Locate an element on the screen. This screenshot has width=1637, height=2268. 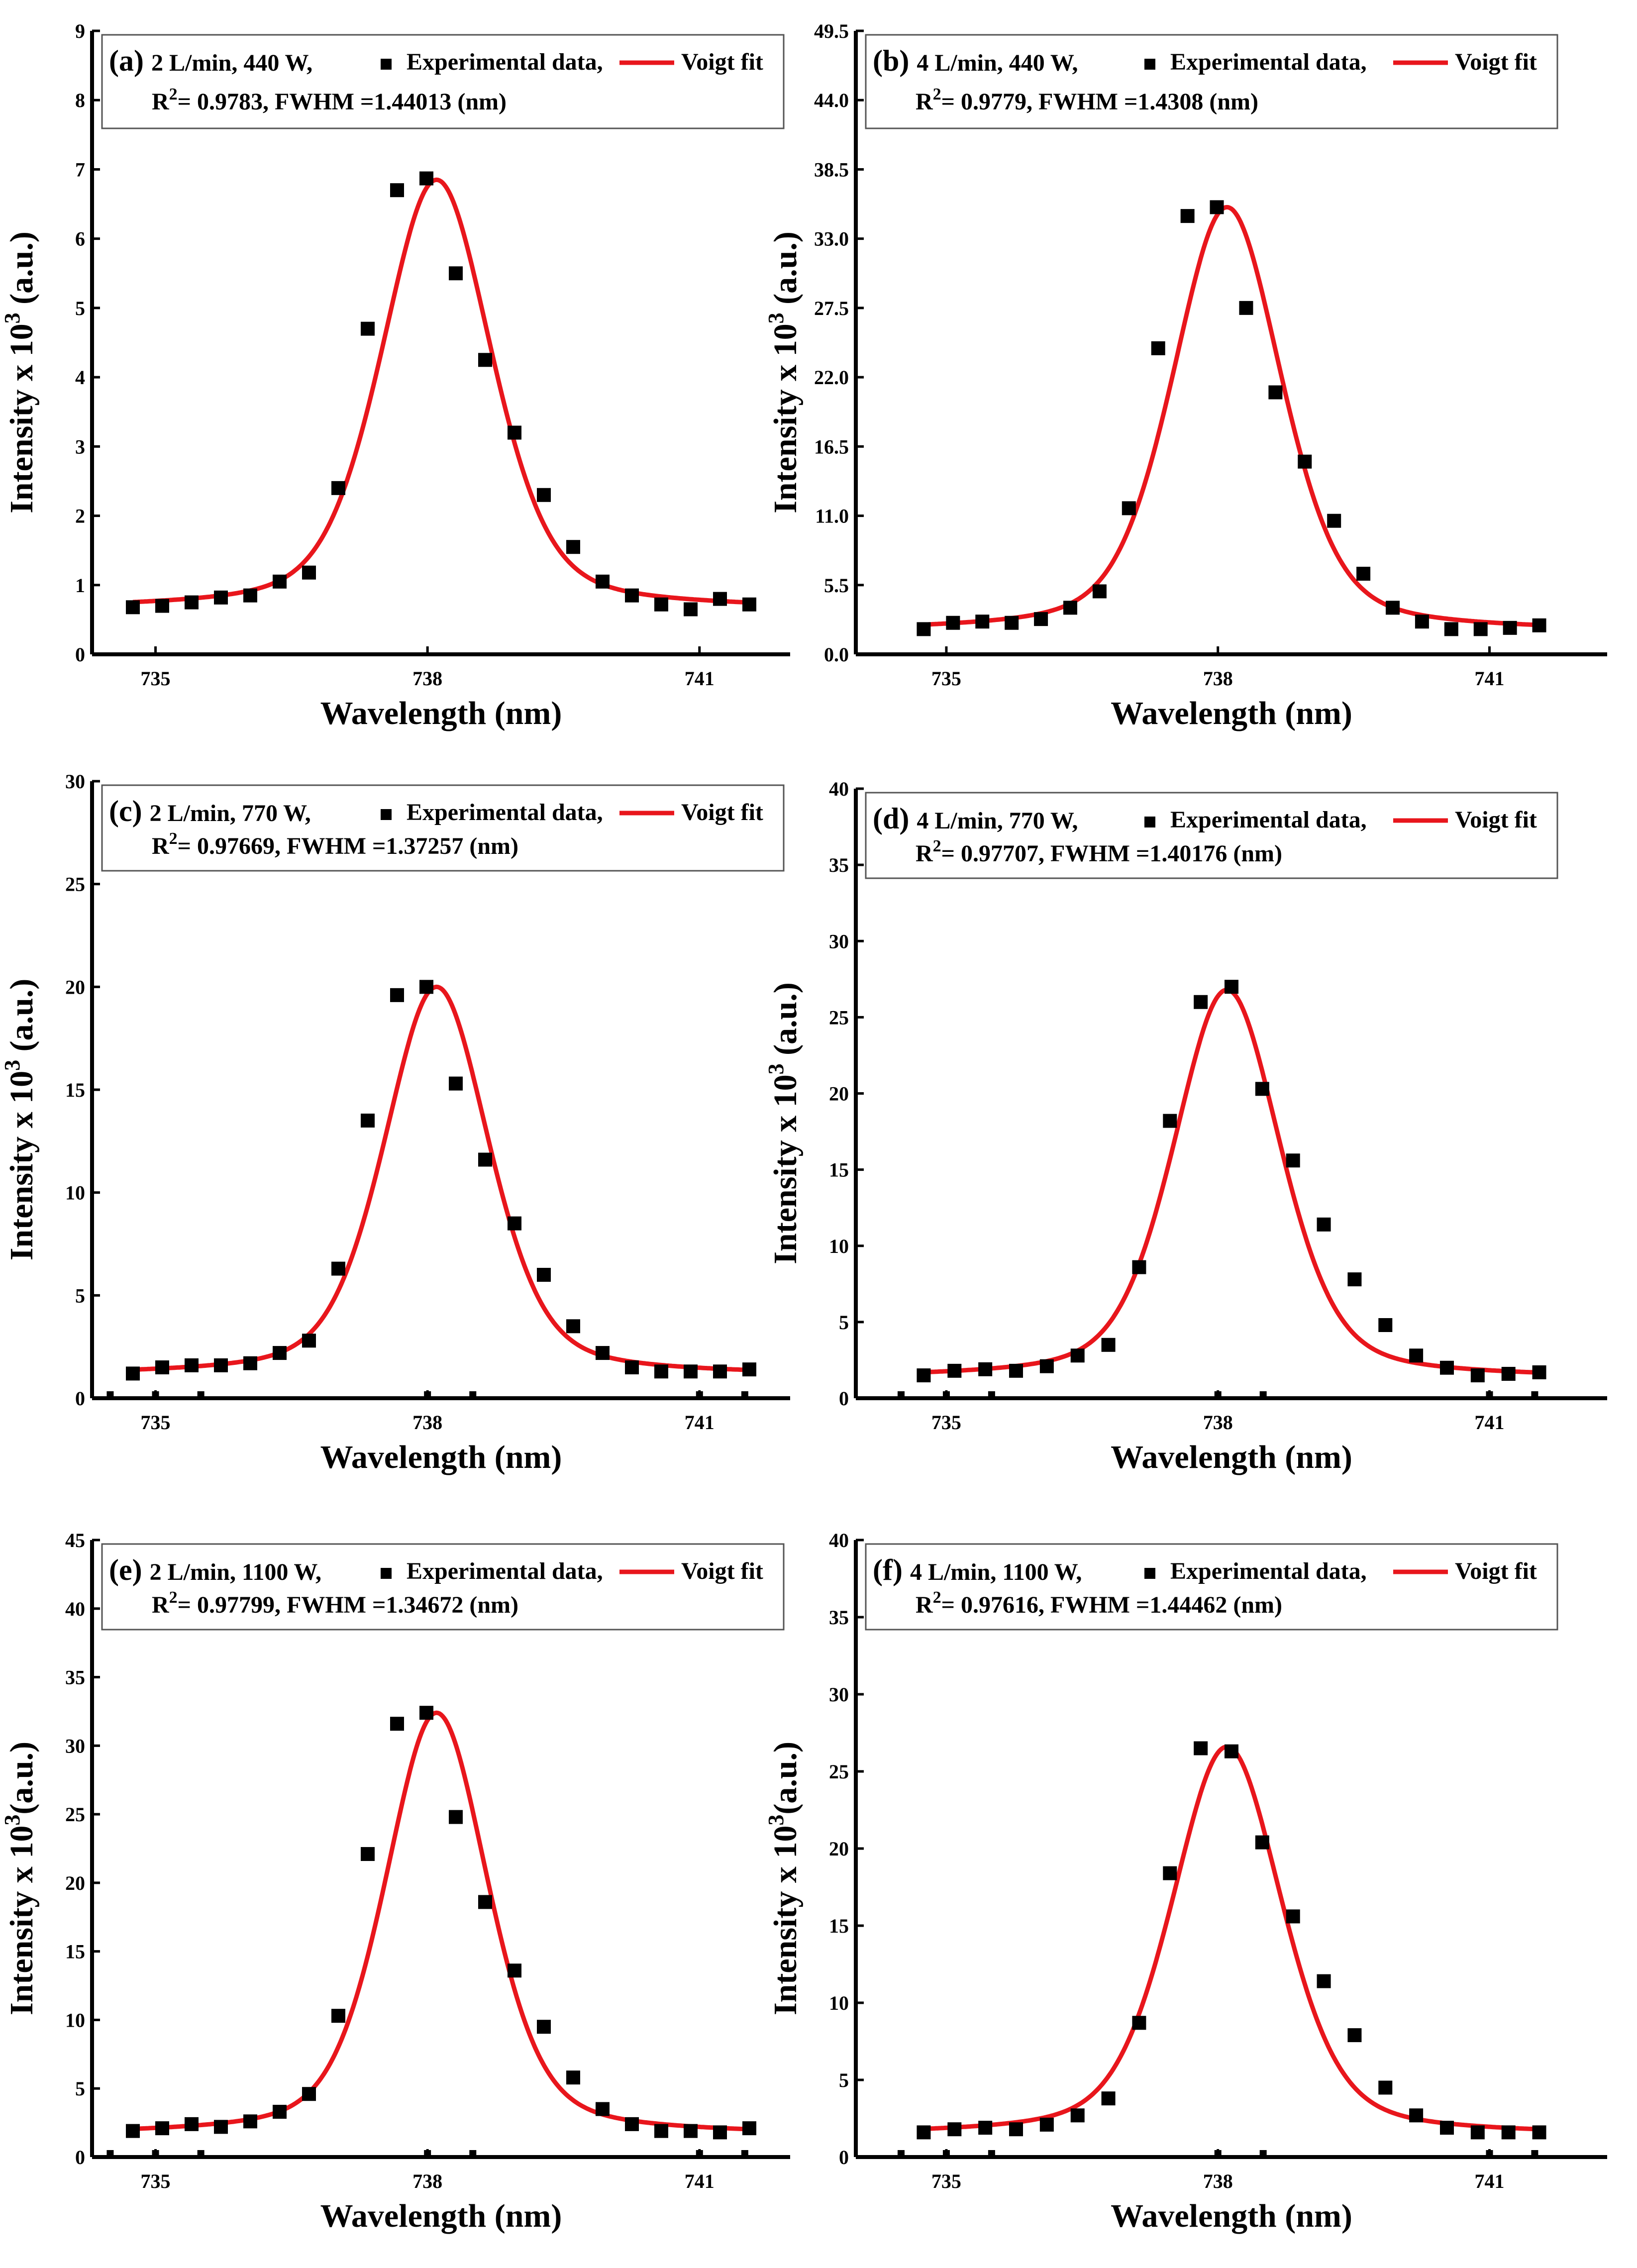
legend-fit-label: Voigt fit is located at coordinates (1496, 62).